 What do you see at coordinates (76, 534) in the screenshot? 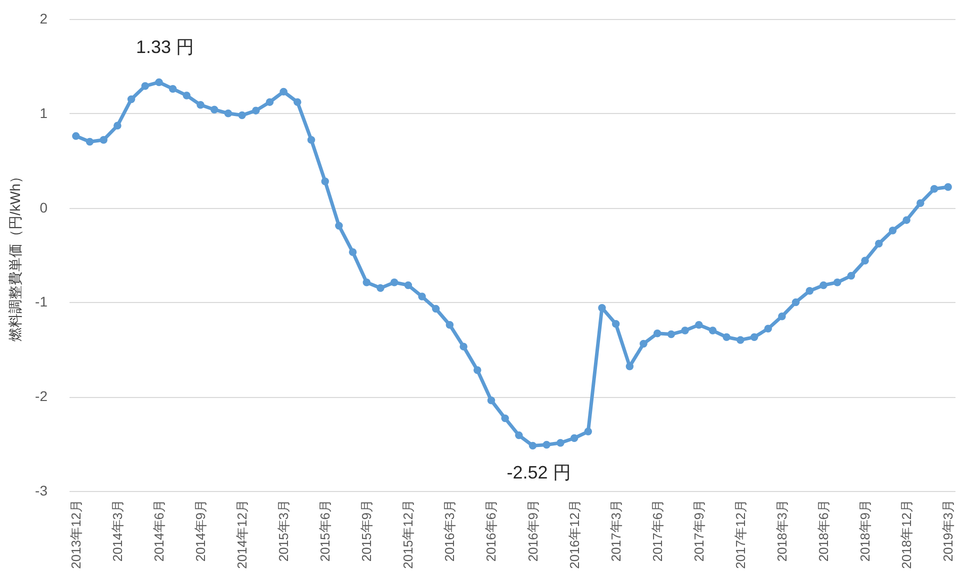
I see `x-tick-label: 2013年12月` at bounding box center [76, 534].